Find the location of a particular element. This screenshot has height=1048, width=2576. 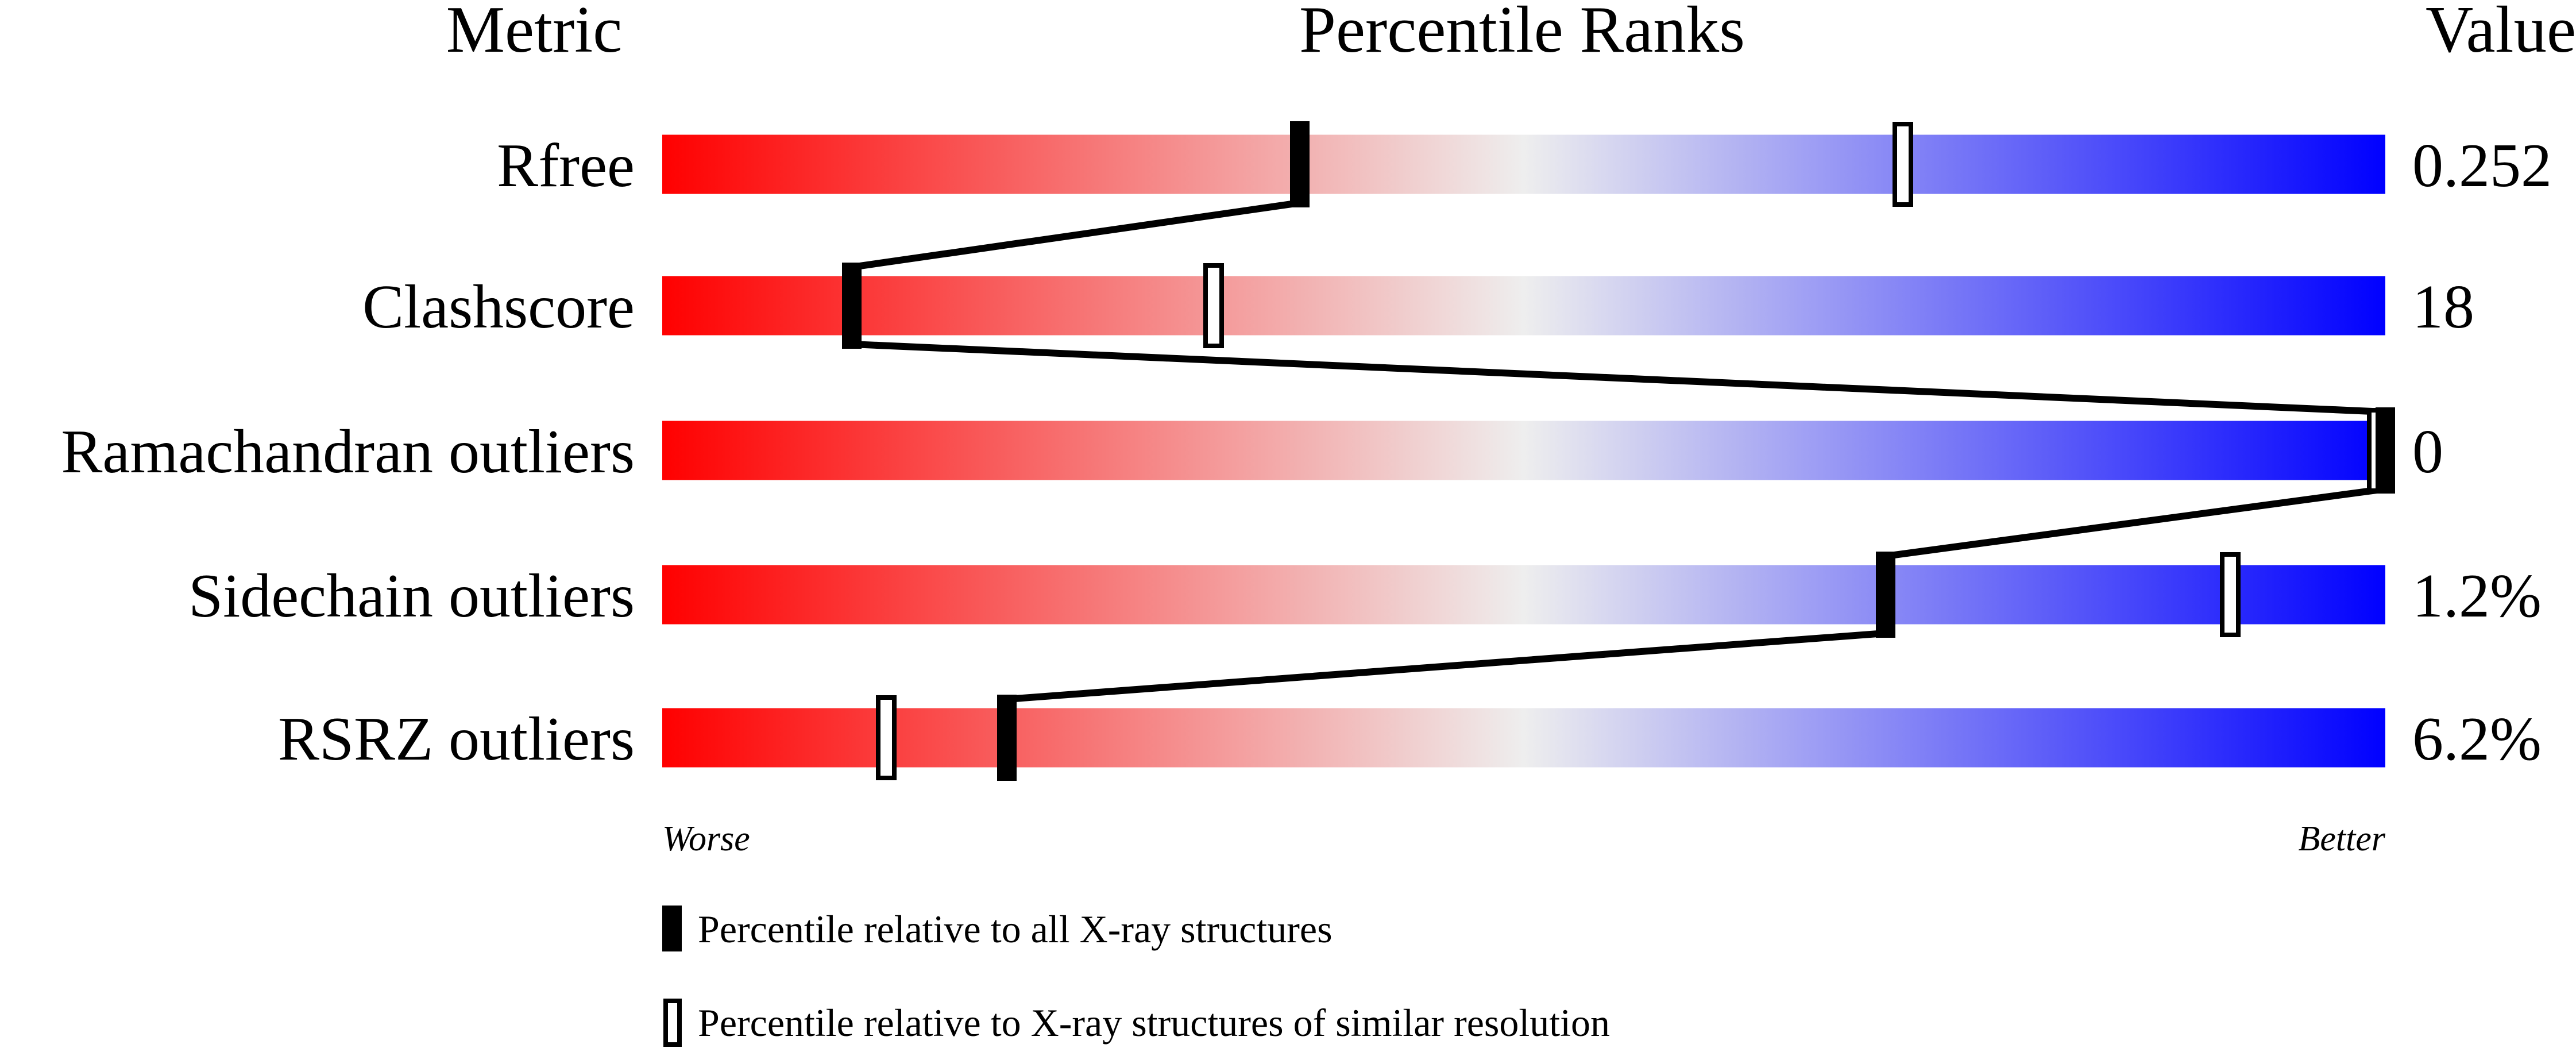

metric-value: 1.2% is located at coordinates (2477, 596).